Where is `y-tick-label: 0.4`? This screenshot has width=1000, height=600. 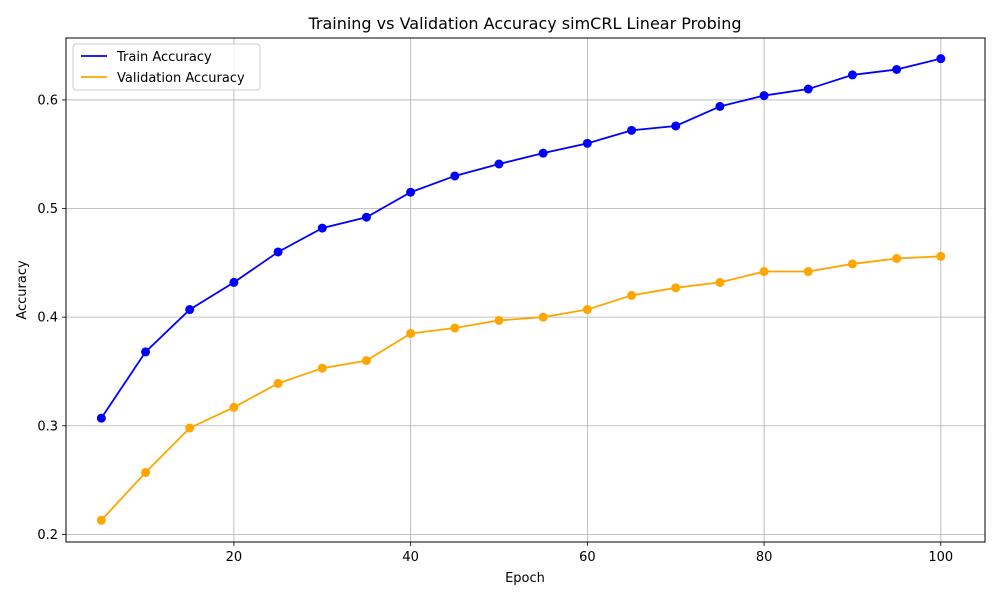 y-tick-label: 0.4 is located at coordinates (47, 318).